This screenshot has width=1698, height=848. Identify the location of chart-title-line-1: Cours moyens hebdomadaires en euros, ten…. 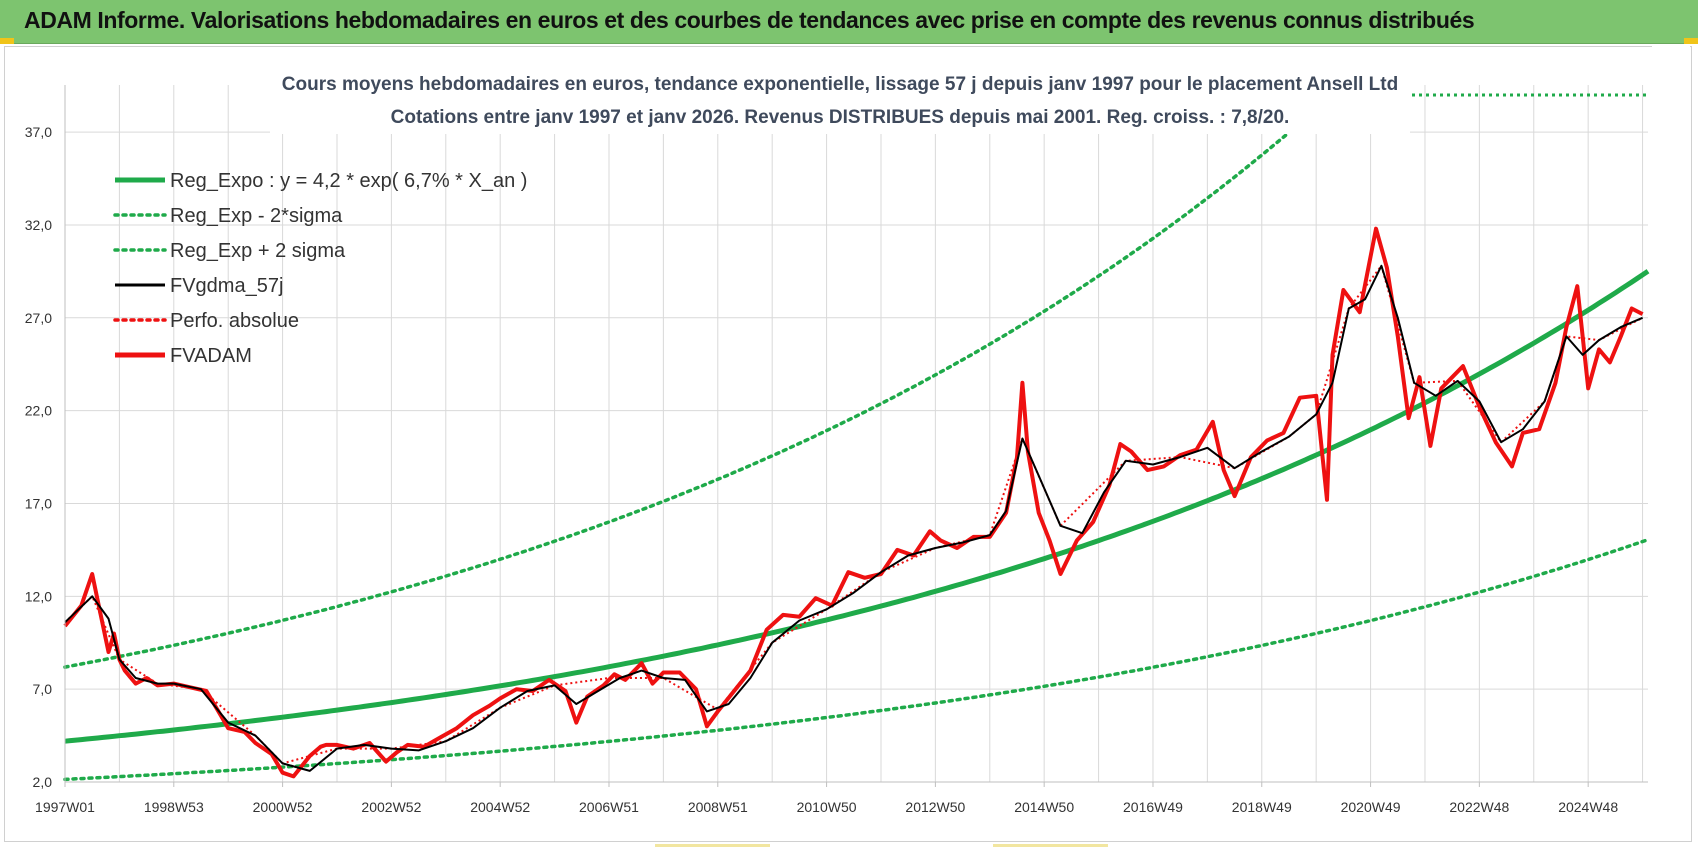
(840, 84).